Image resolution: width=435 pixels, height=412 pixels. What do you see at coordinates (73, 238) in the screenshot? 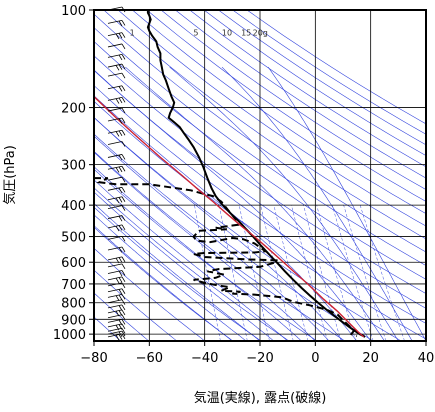
I see `y-tick-label: 500` at bounding box center [73, 238].